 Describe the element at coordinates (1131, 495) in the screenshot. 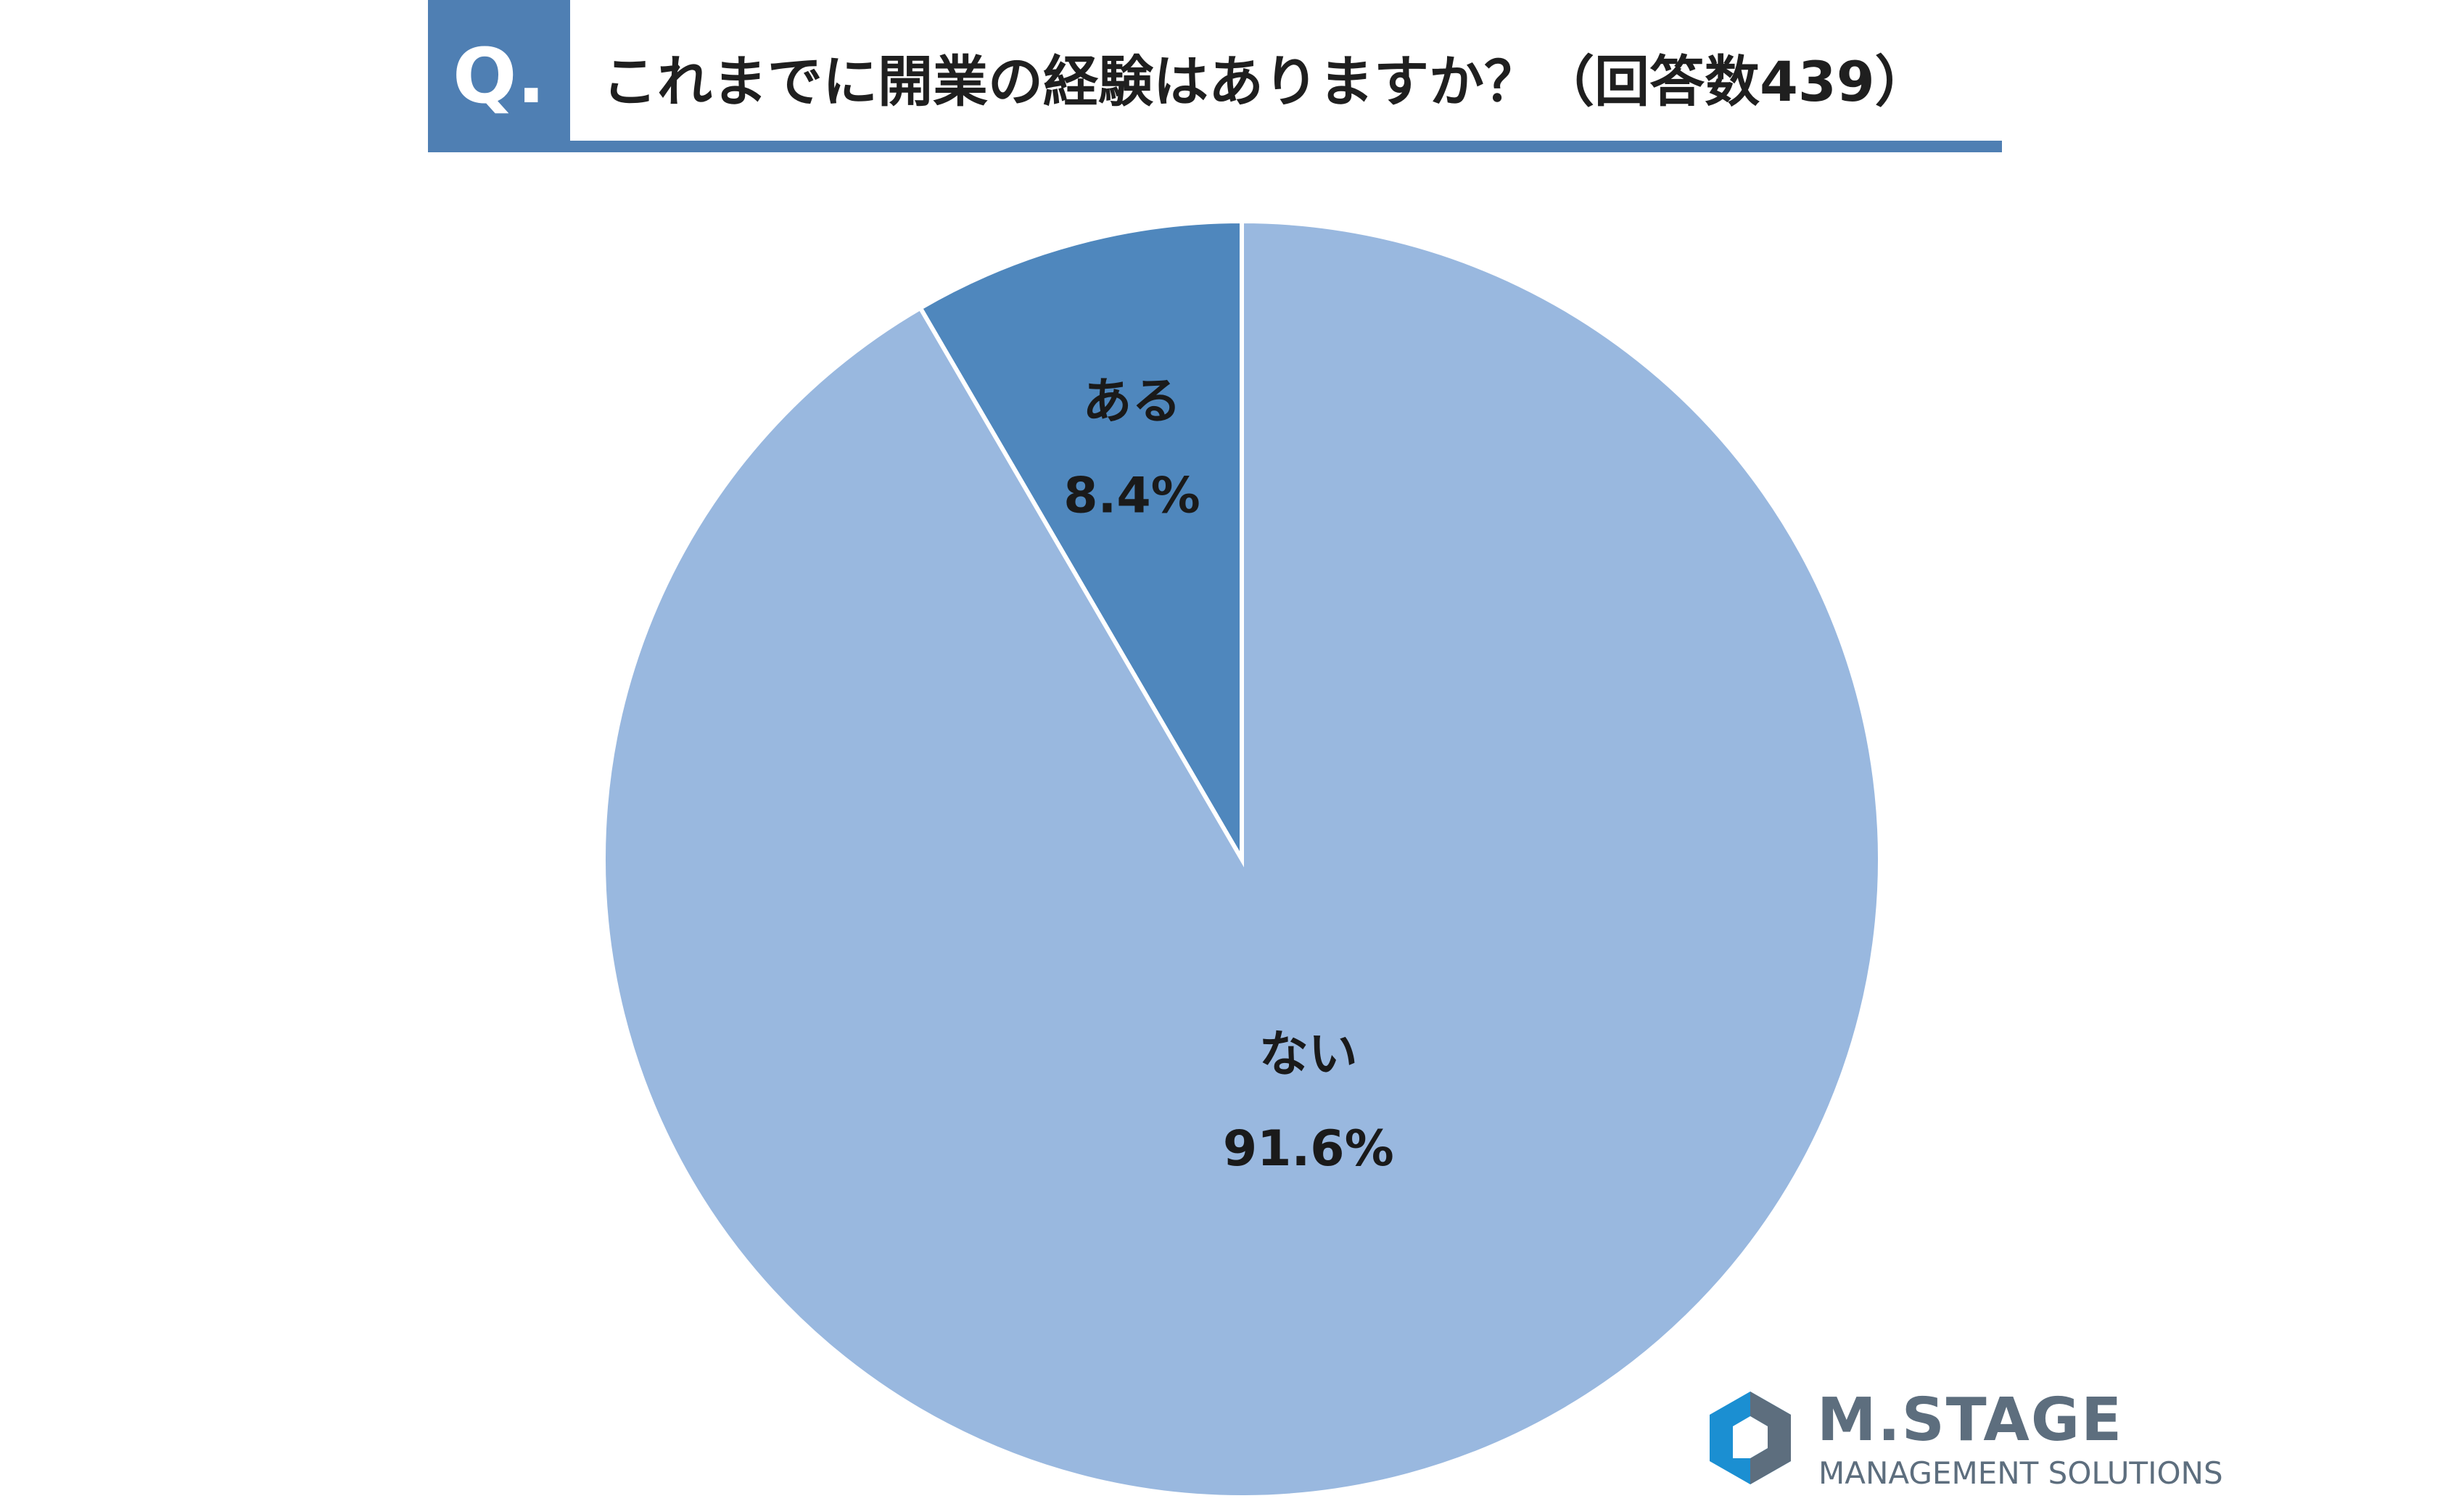

I see `pie-slice-value-0: 8.4%` at that location.